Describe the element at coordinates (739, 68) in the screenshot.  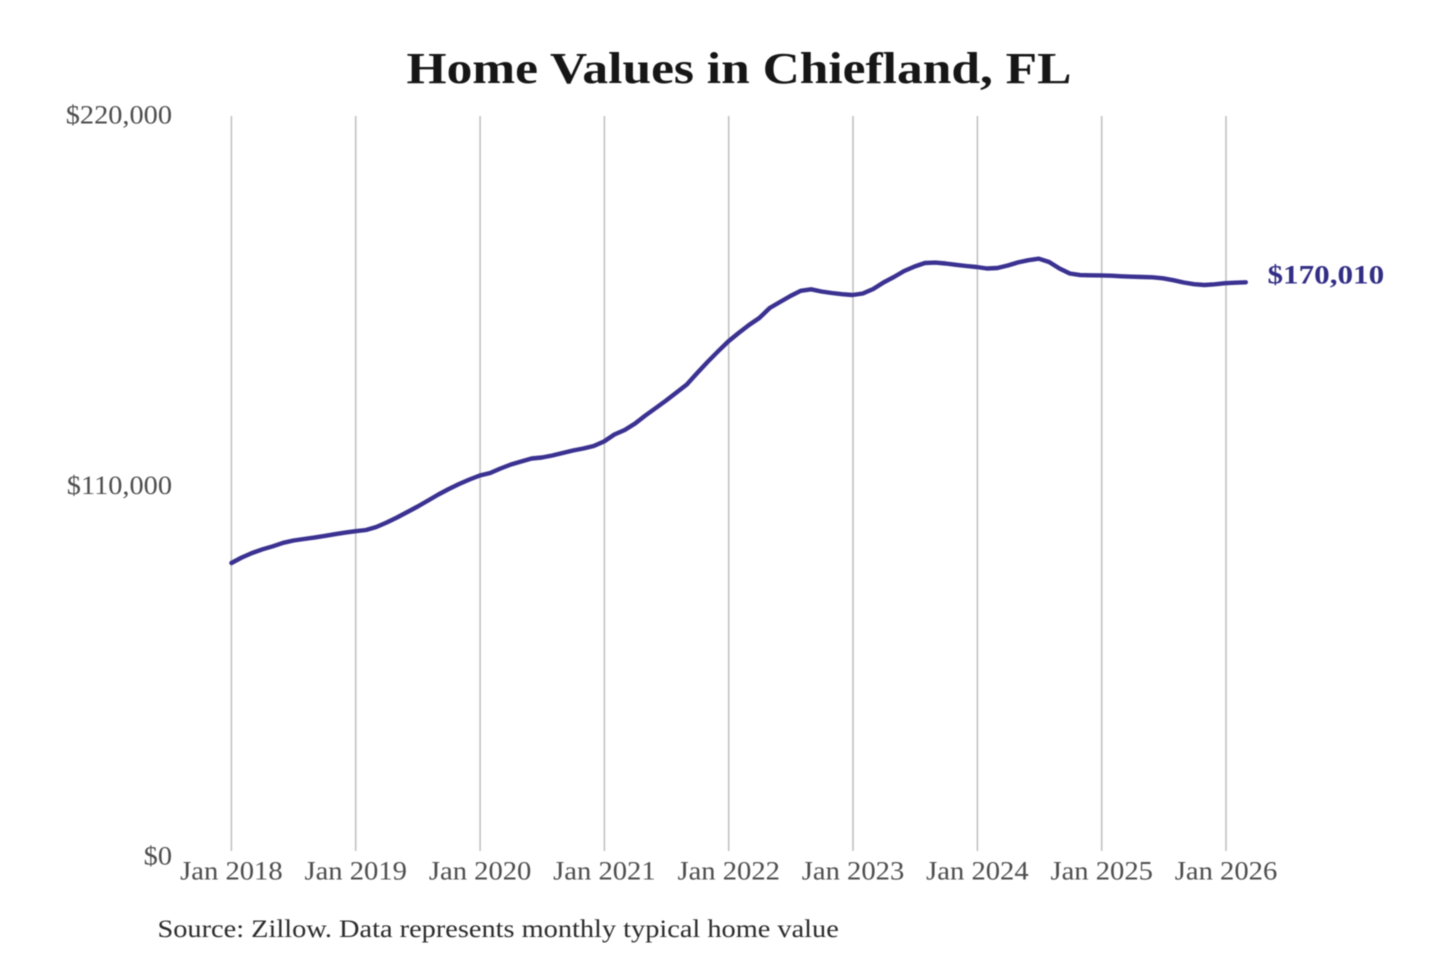
I see `svg-text: Home Values in Chiefland, FL` at that location.